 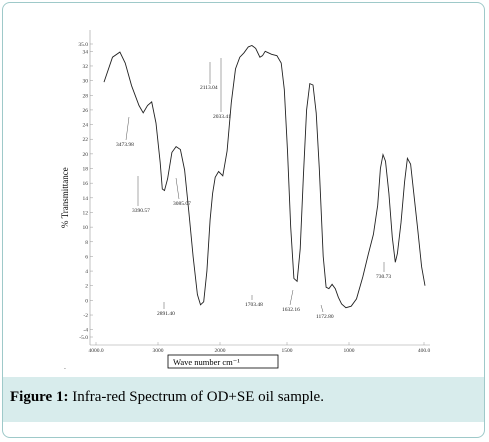 I want to click on x-tick-label: 3000, so click(x=158, y=351).